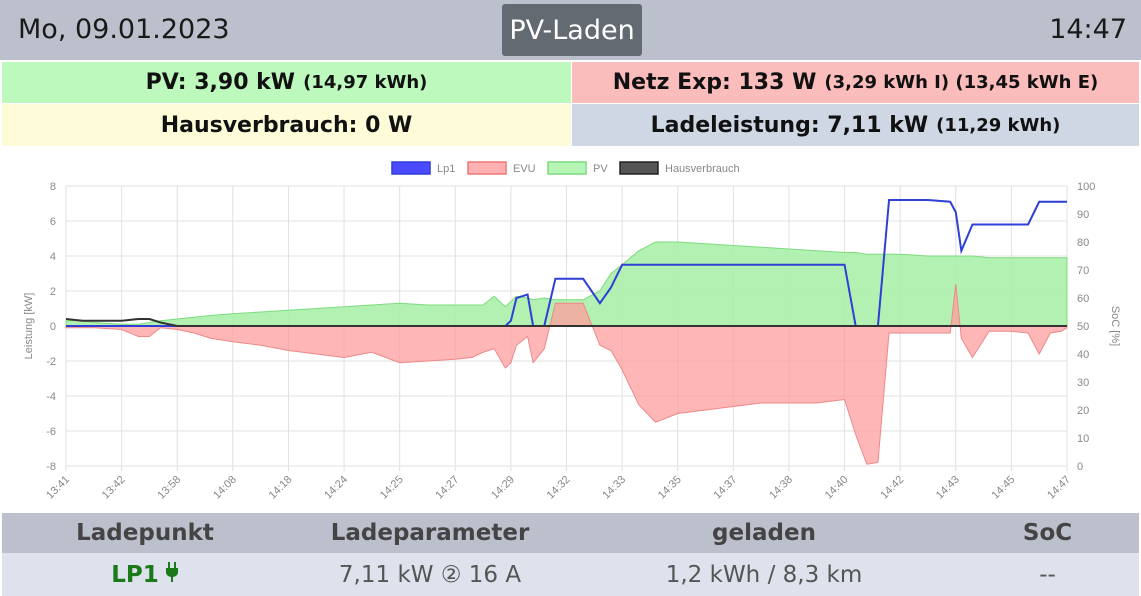 The height and width of the screenshot is (596, 1141). Describe the element at coordinates (53, 222) in the screenshot. I see `y-tick-label: 6` at that location.